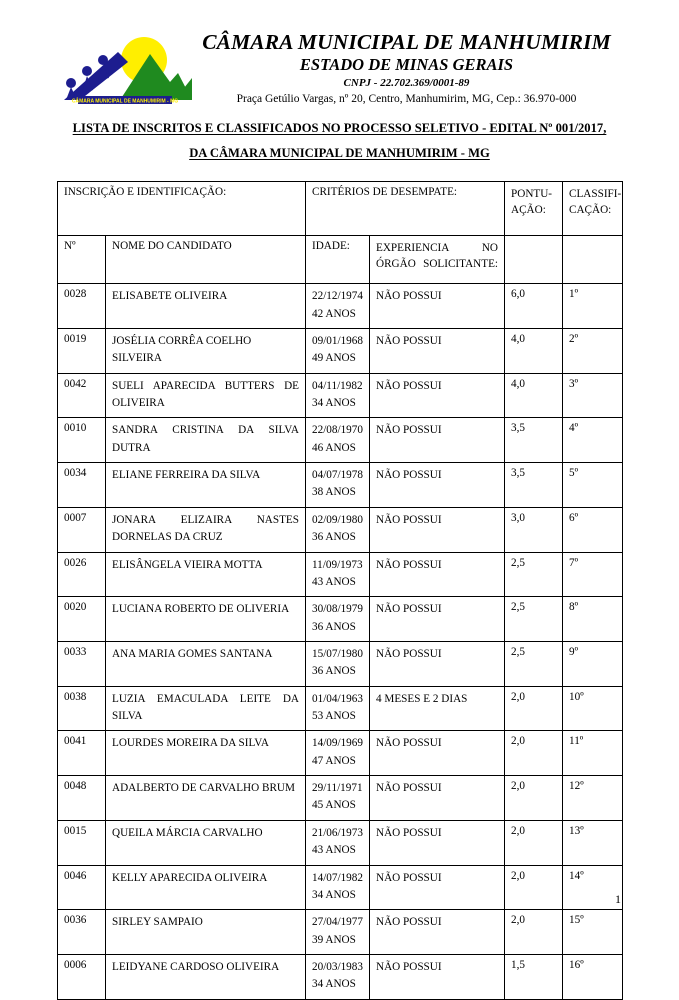  I want to click on cell-classificacao: 8º, so click(593, 619).